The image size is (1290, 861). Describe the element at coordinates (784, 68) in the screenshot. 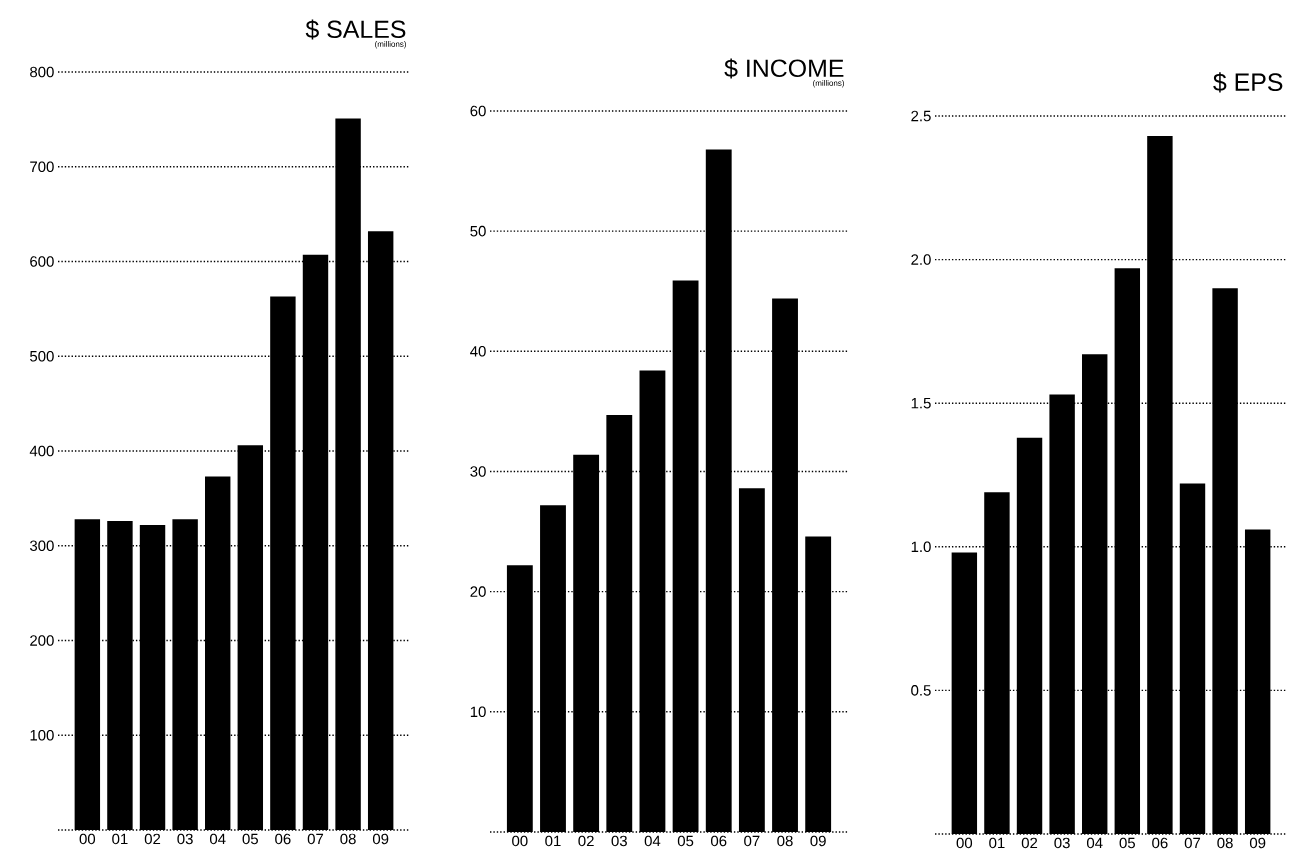

I see `chart-title: $ INCOME` at that location.